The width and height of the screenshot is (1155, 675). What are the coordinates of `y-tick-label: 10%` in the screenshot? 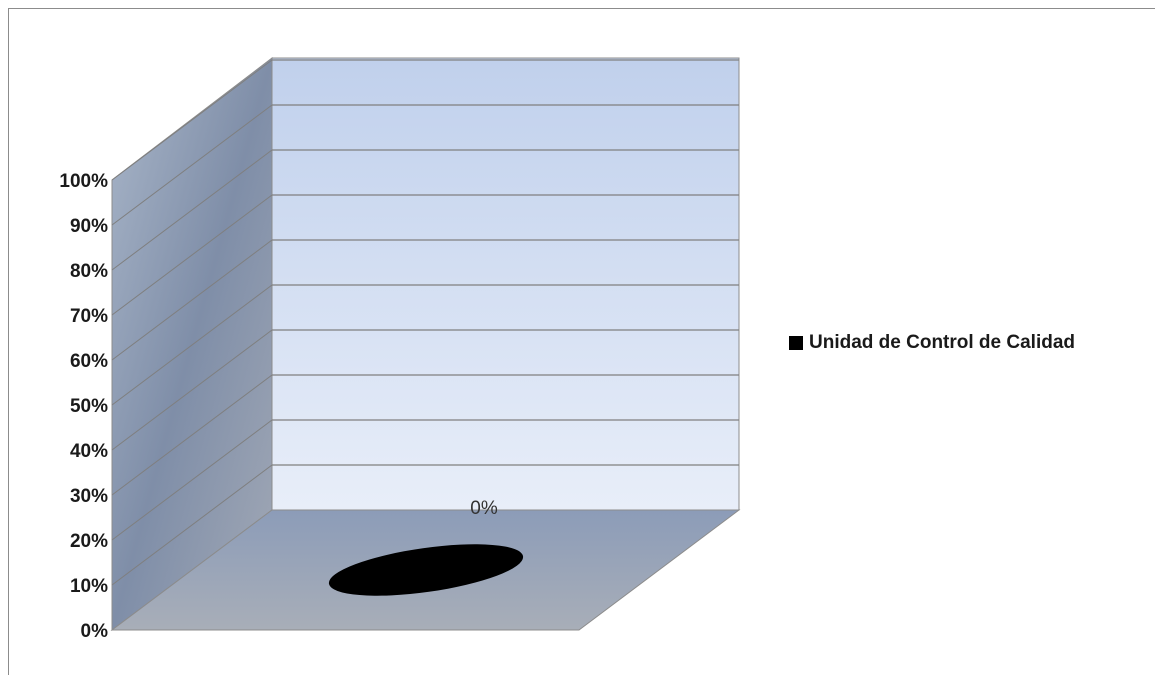 It's located at (89, 586).